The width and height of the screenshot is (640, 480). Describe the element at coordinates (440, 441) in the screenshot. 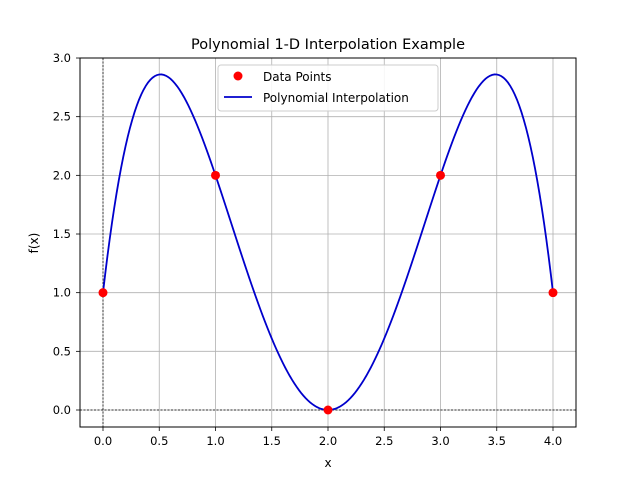

I see `x-tick-label: 3.0` at that location.